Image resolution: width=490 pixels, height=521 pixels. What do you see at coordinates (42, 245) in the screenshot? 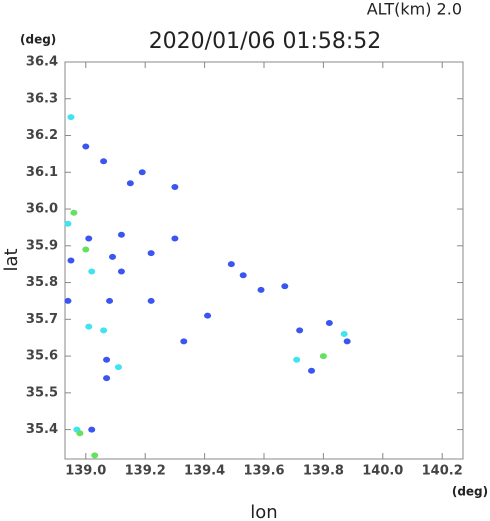
I see `y-tick-label: 35.9` at bounding box center [42, 245].